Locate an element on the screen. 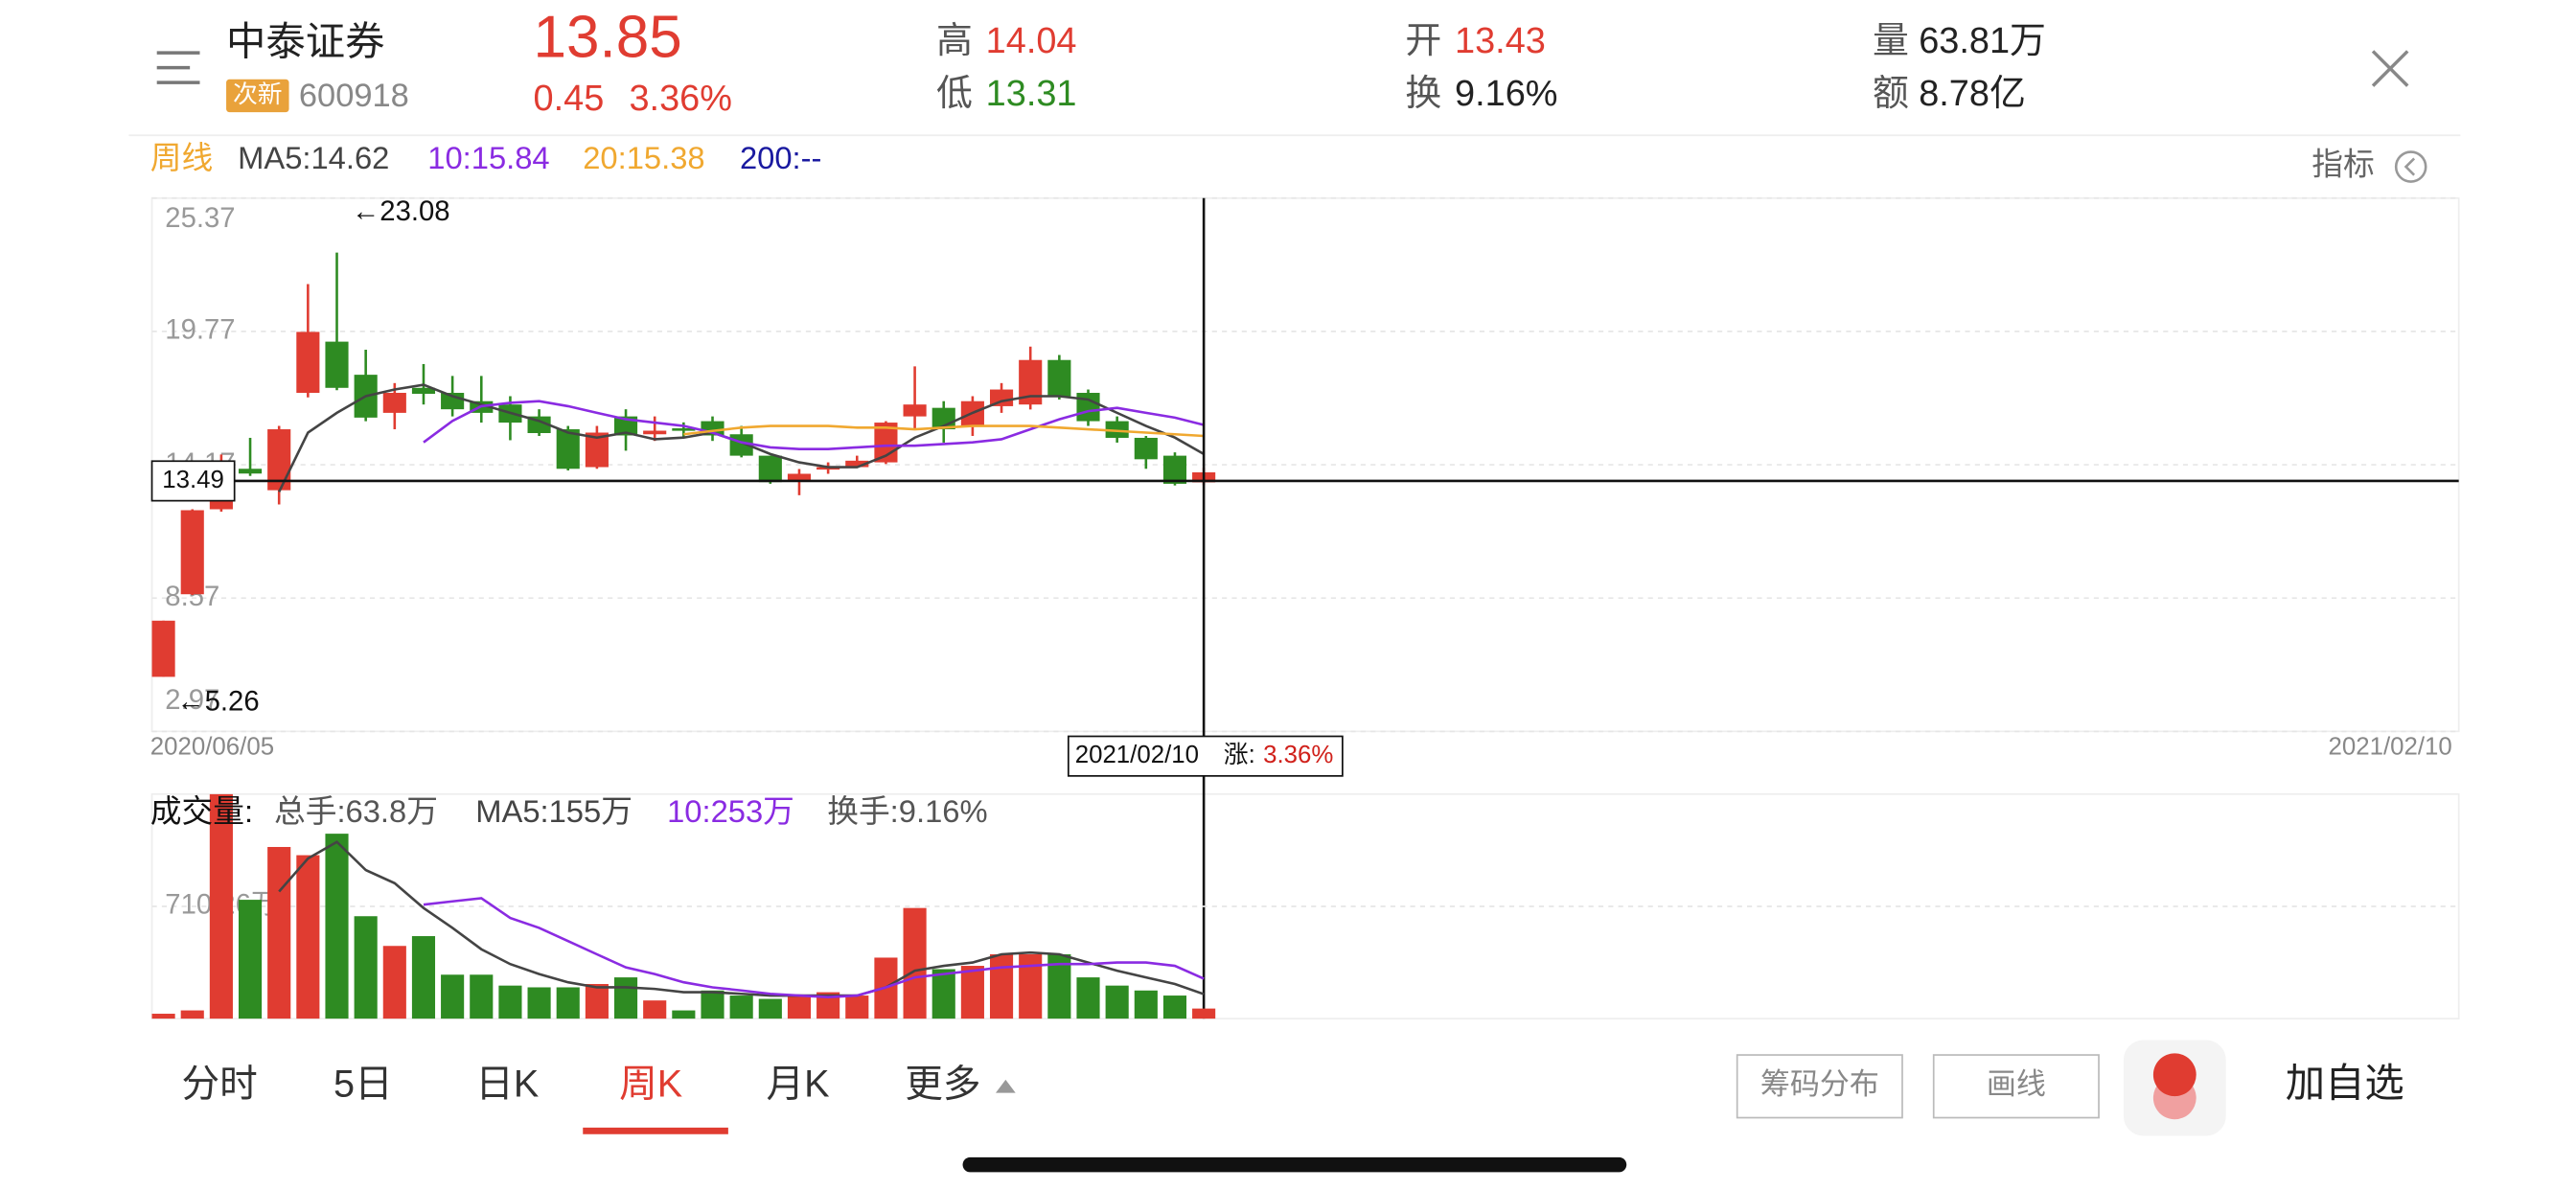 The height and width of the screenshot is (1190, 2576). tab-underline is located at coordinates (655, 1131).